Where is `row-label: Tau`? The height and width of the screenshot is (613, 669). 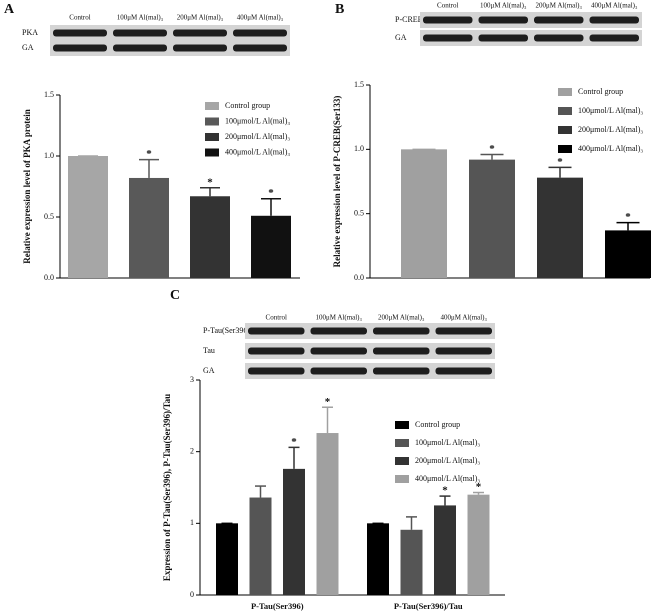
row-label: Tau is located at coordinates (209, 350).